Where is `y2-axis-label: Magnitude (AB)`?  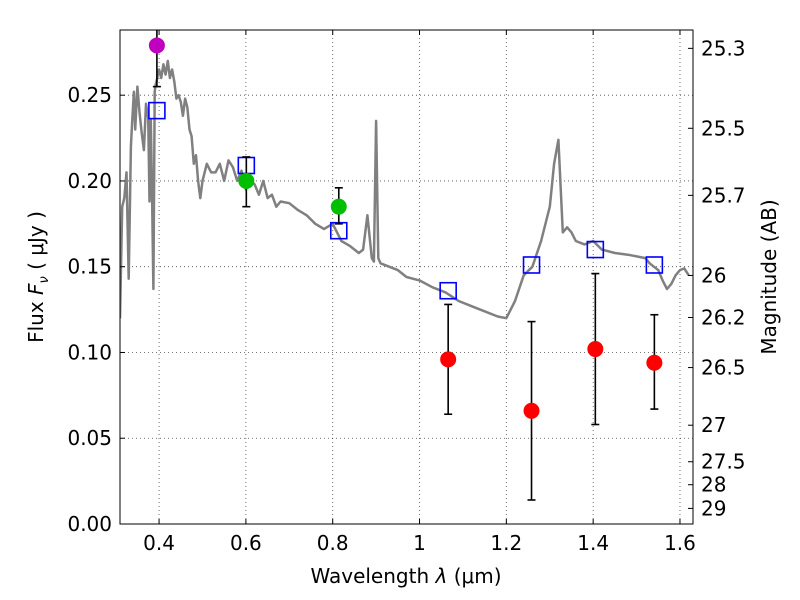 y2-axis-label: Magnitude (AB) is located at coordinates (769, 276).